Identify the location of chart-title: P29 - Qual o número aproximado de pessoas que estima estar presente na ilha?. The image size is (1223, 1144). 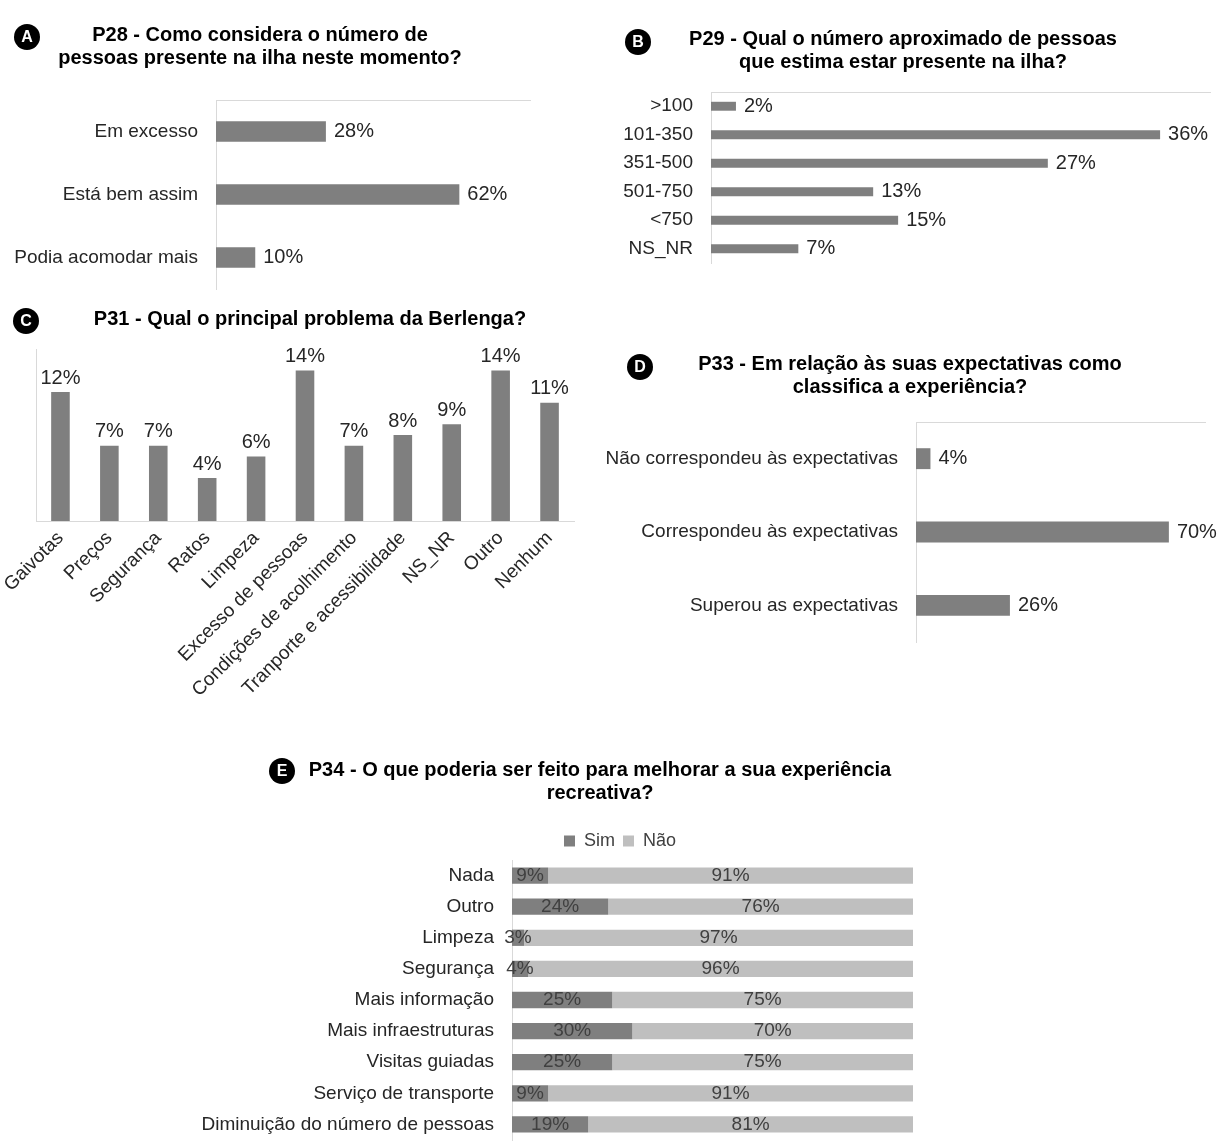
(903, 50).